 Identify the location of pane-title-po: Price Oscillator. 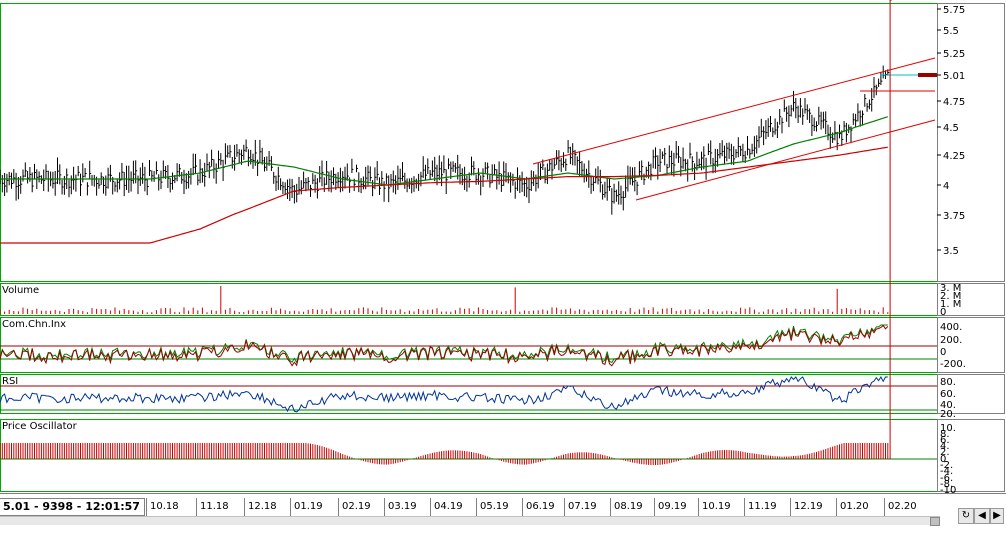
(40, 426).